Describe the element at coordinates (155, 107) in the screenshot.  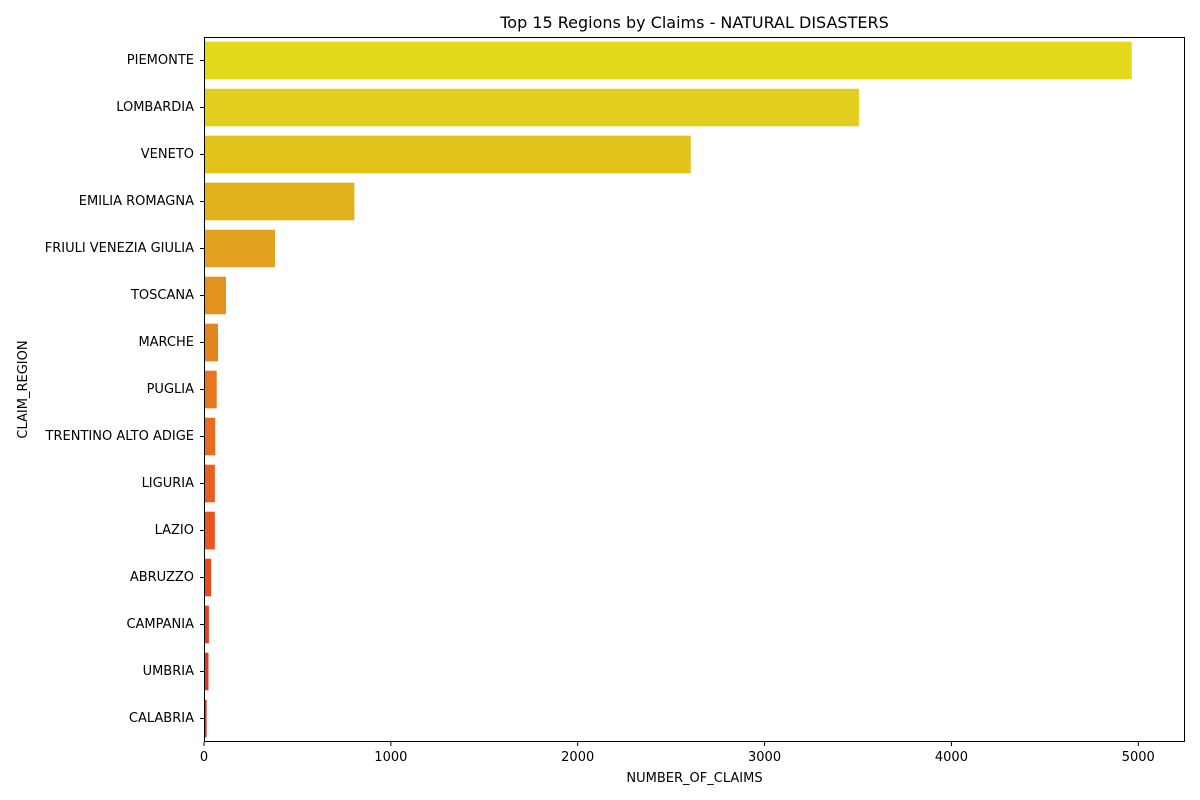
I see `y-tick-label: LOMBARDIA` at that location.